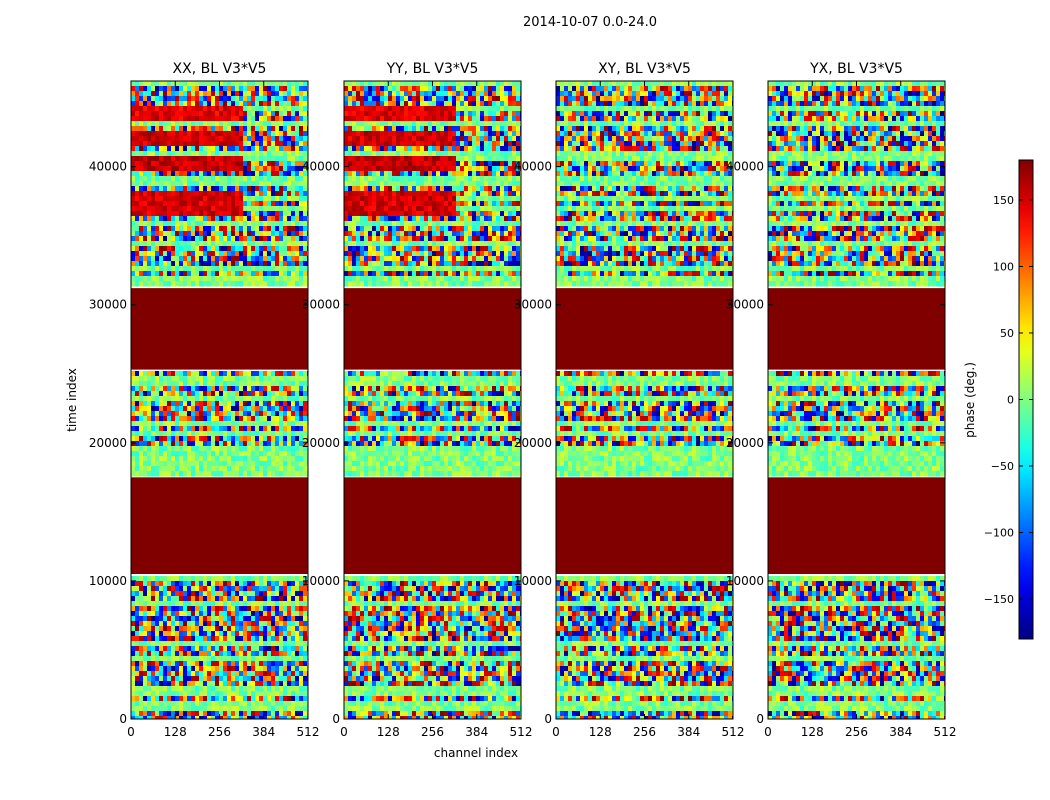 Image resolution: width=1050 pixels, height=800 pixels. I want to click on figure-suptitle: 2014-10-07 0.0-24.0, so click(590, 22).